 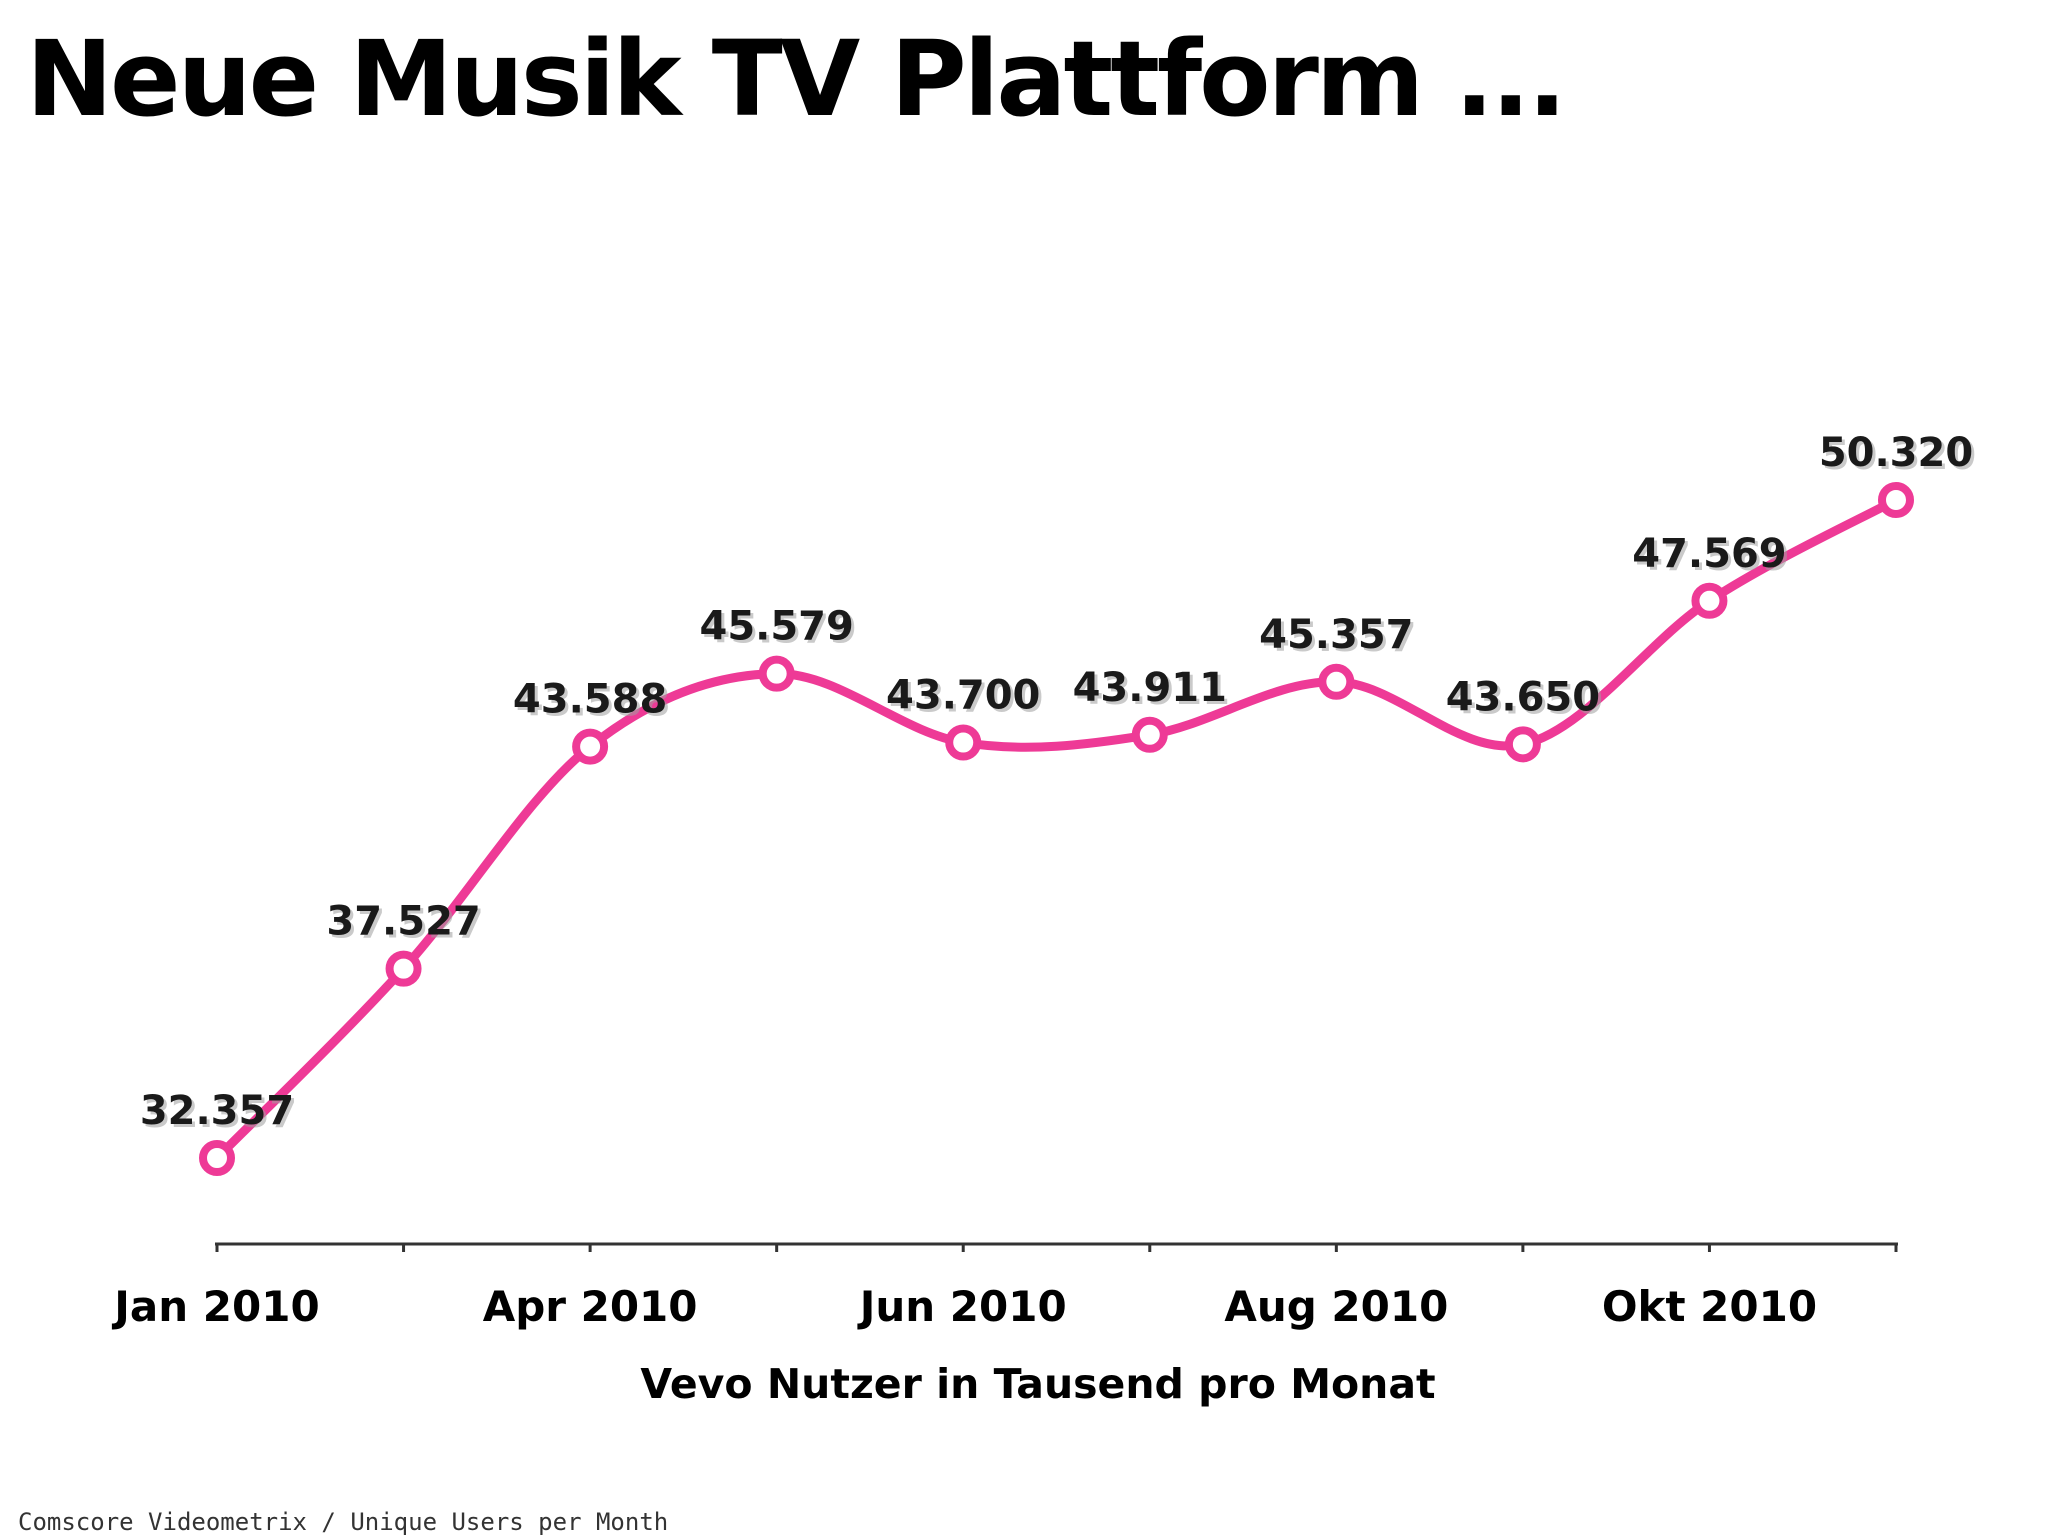 What do you see at coordinates (1709, 554) in the screenshot?
I see `data-label: 47.569` at bounding box center [1709, 554].